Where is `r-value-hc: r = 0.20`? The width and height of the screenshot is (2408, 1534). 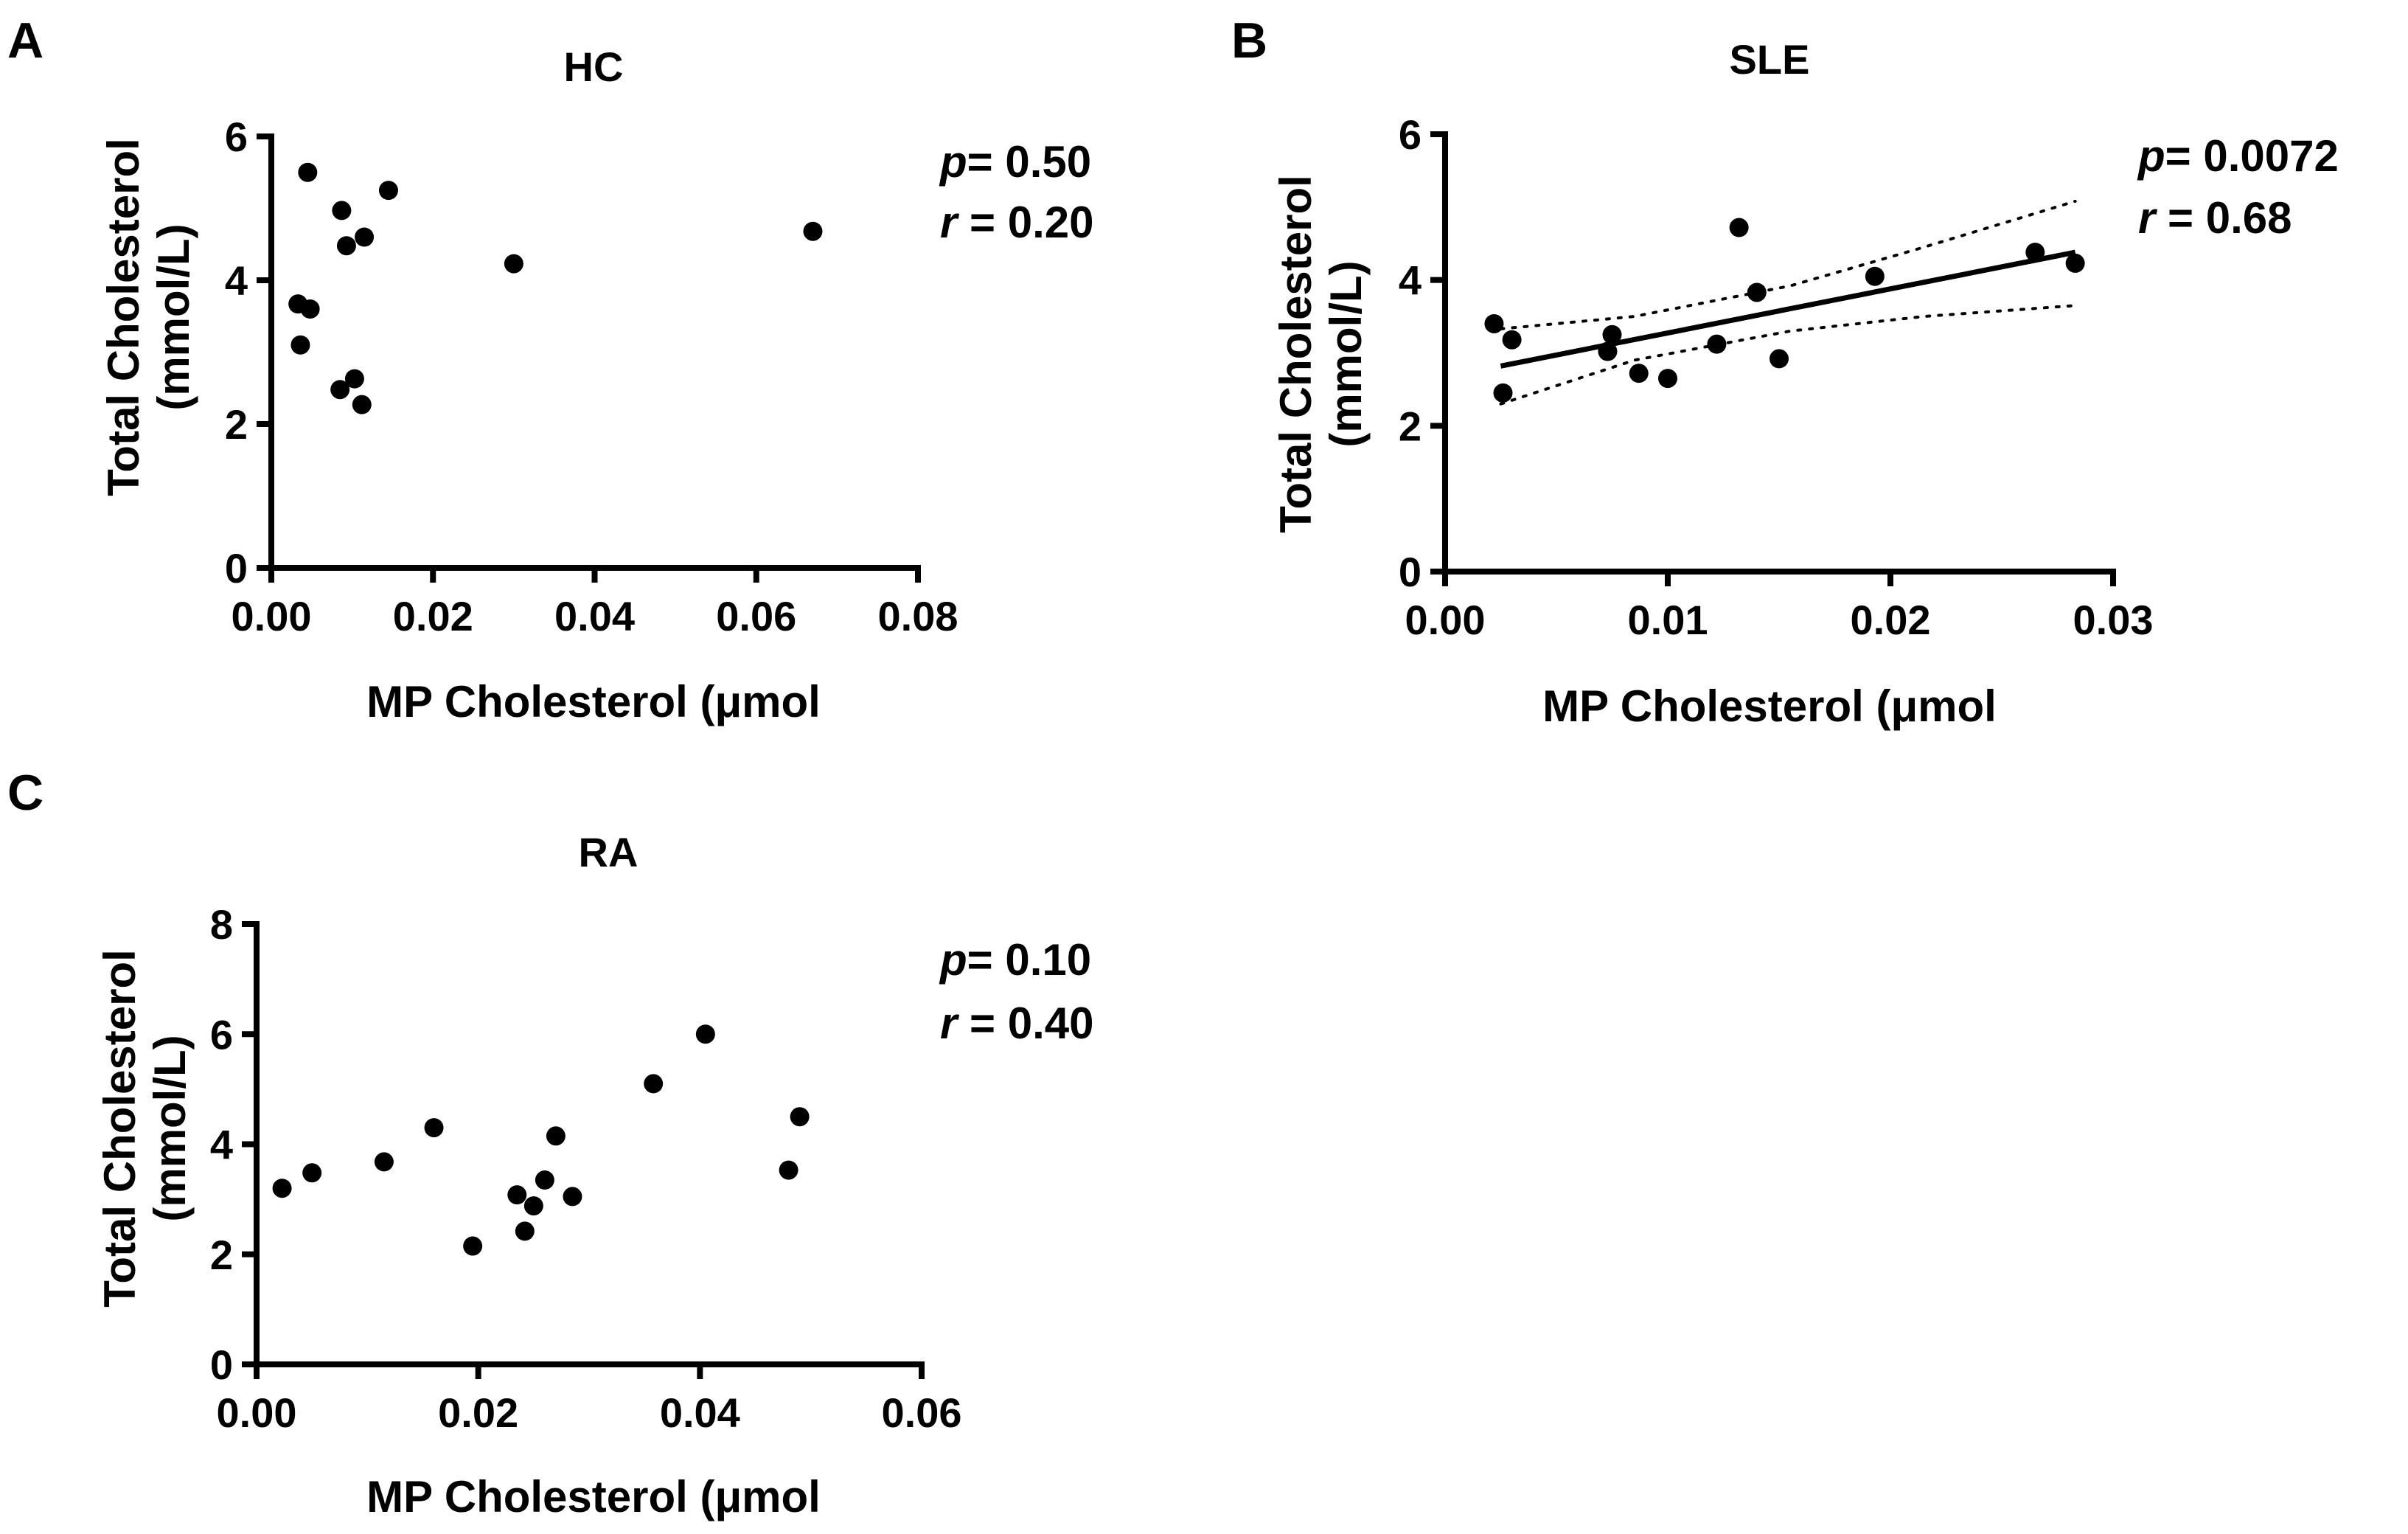 r-value-hc: r = 0.20 is located at coordinates (1017, 222).